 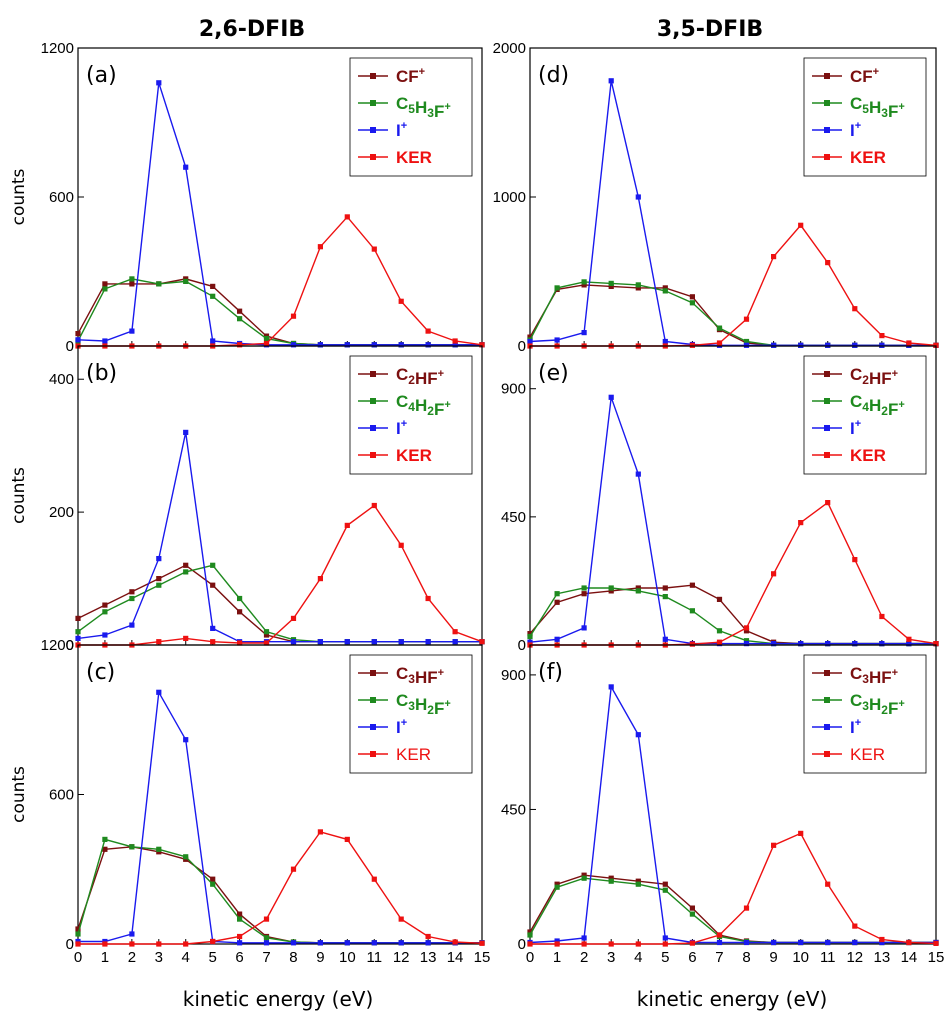 What do you see at coordinates (733, 909) in the screenshot?
I see `series-c3hf` at bounding box center [733, 909].